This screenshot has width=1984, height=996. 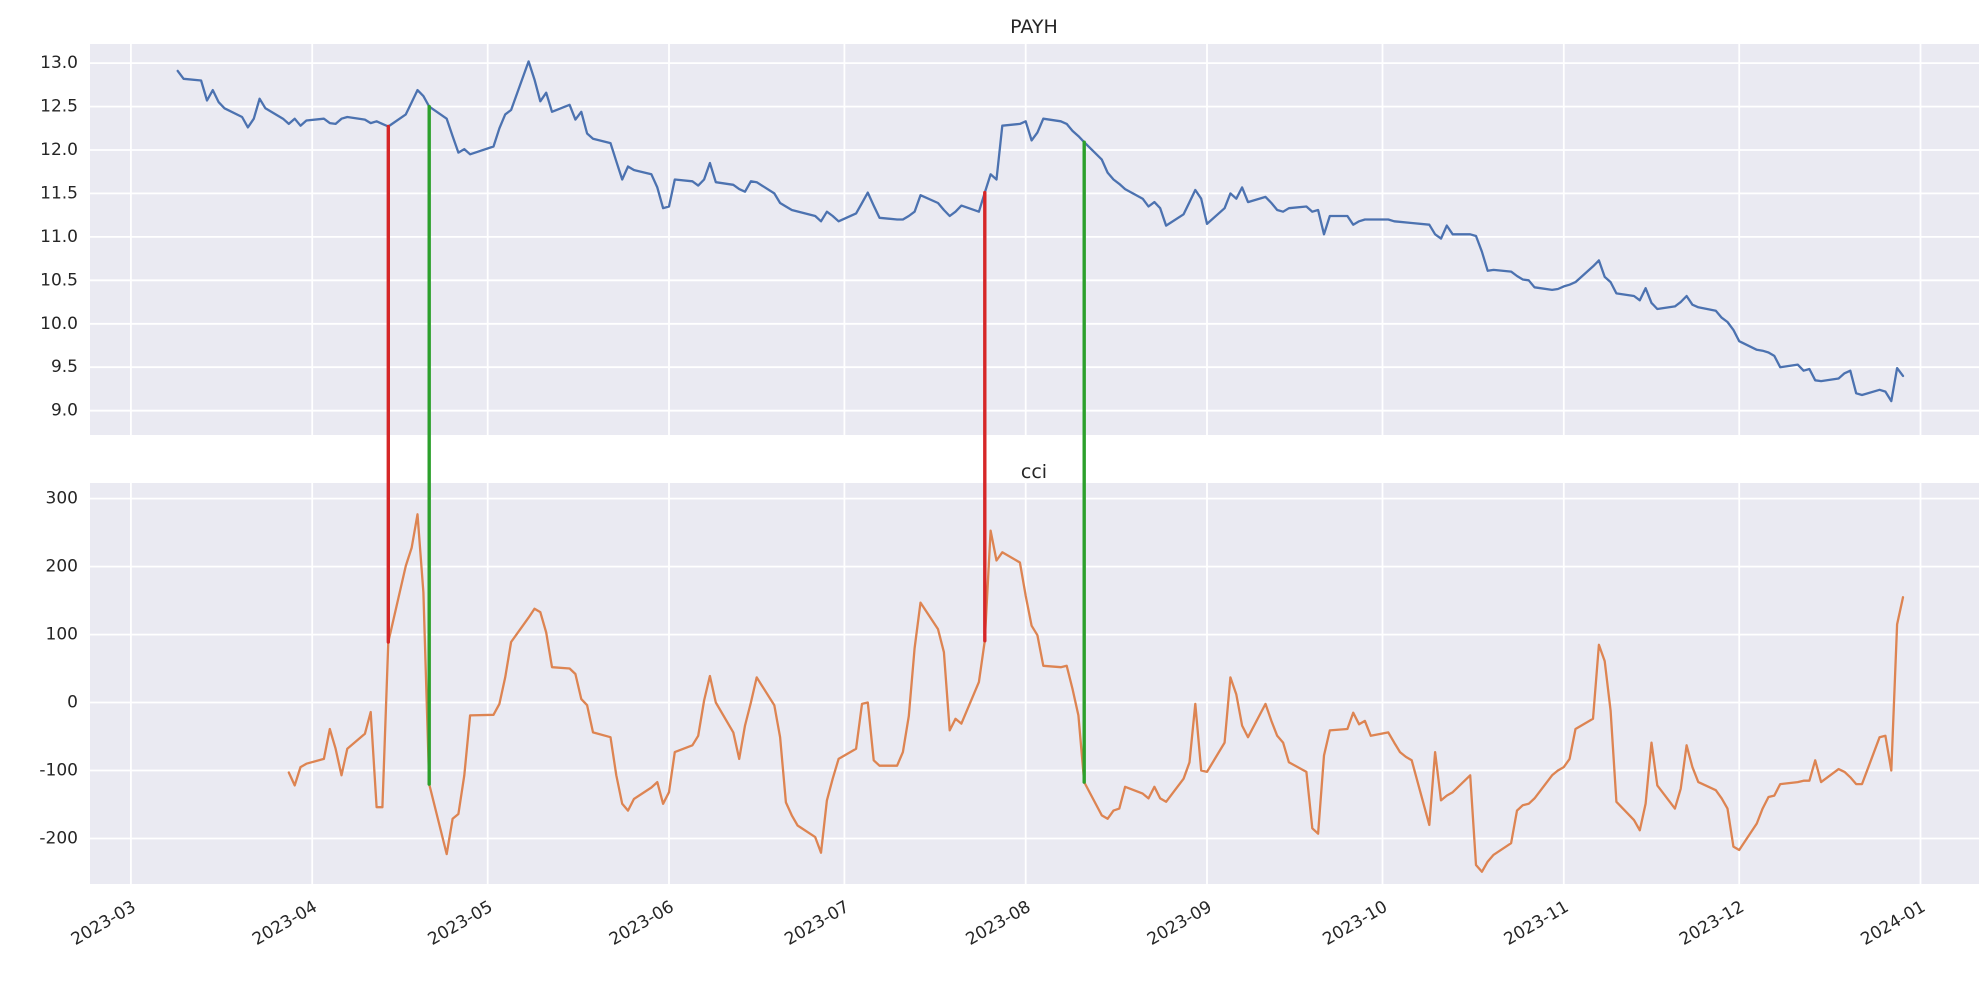 What do you see at coordinates (58, 838) in the screenshot?
I see `y-tick-label: -200` at bounding box center [58, 838].